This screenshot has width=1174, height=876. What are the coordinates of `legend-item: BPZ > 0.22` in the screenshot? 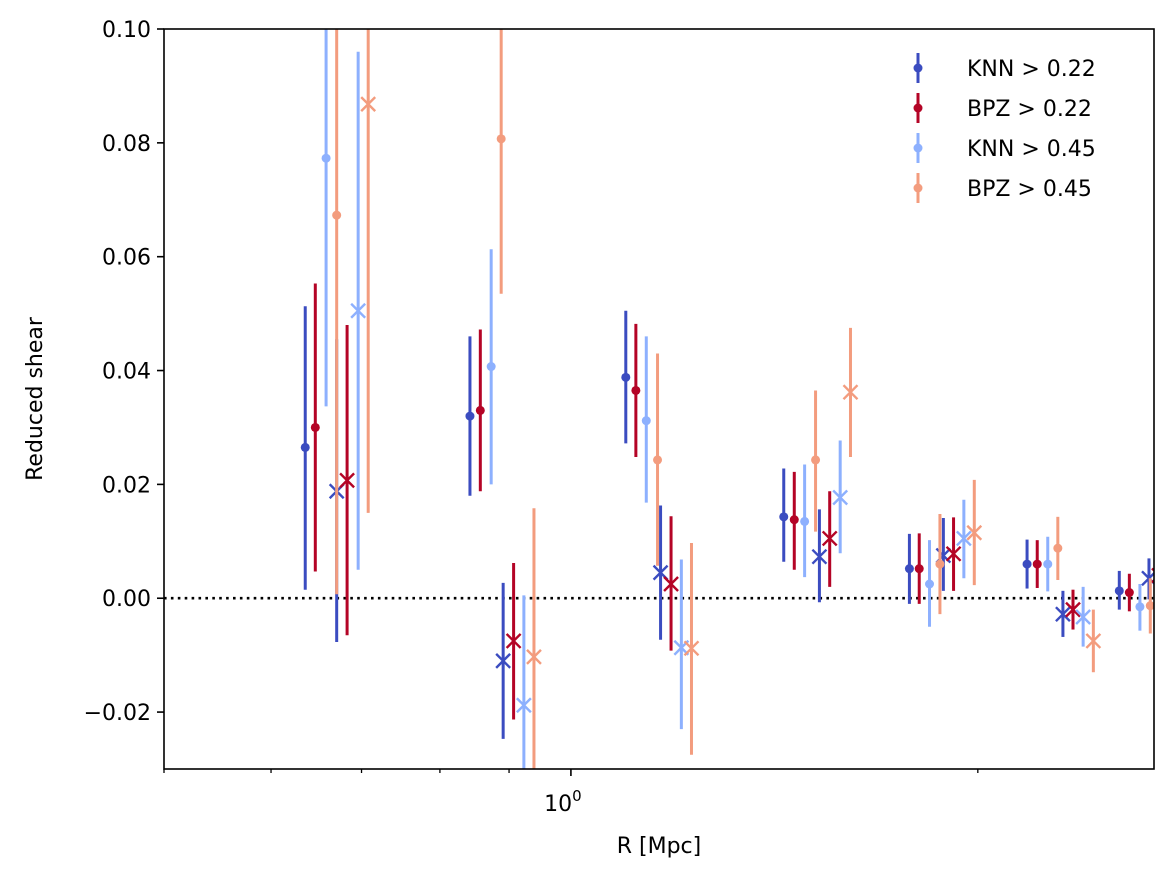 It's located at (1002, 108).